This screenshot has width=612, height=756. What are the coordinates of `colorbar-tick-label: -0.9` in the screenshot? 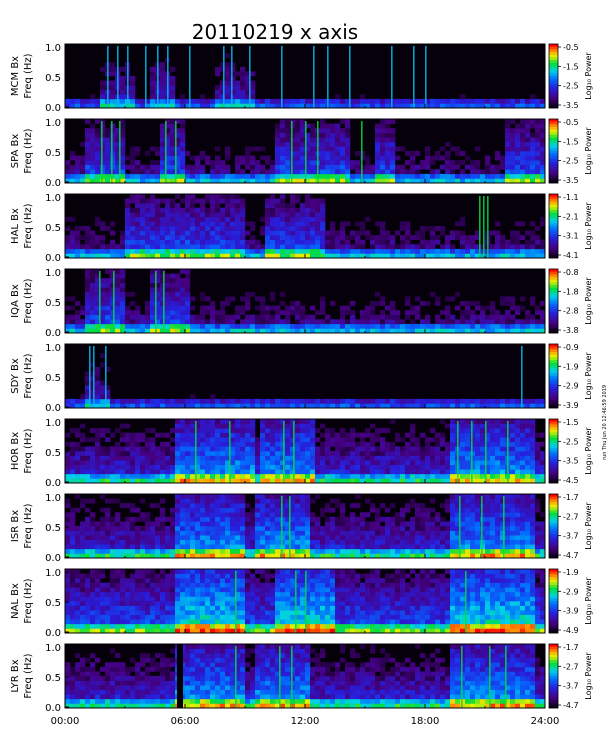 It's located at (571, 347).